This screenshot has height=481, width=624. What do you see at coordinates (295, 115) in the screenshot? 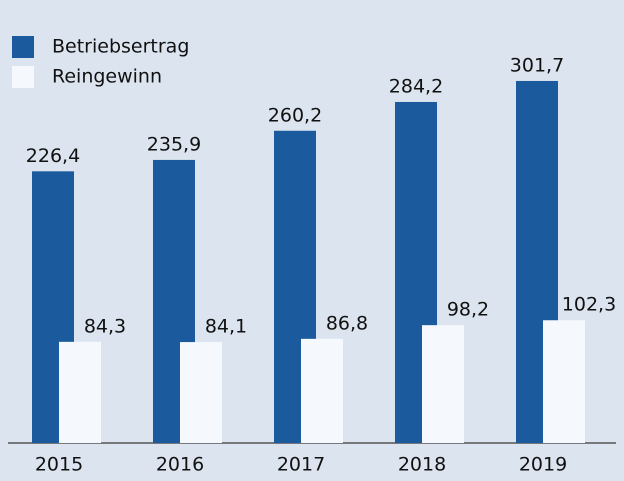
I see `value-label: 260,2` at bounding box center [295, 115].